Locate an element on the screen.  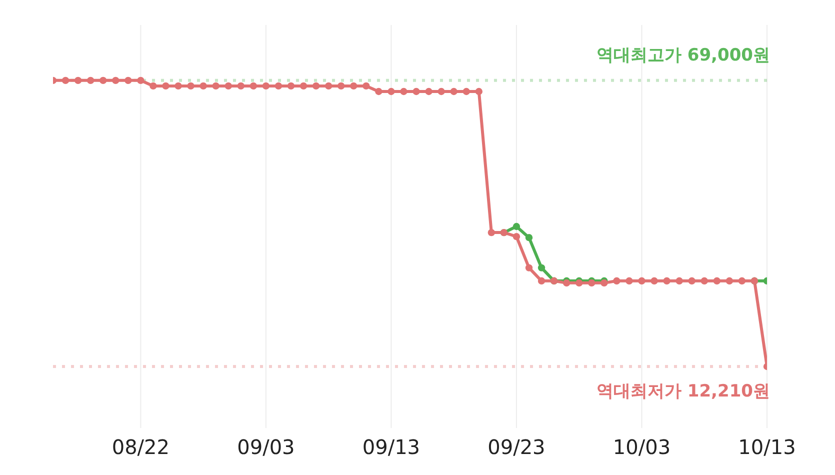
ref-line-label: 역대최저가 12,210원 is located at coordinates (683, 391).